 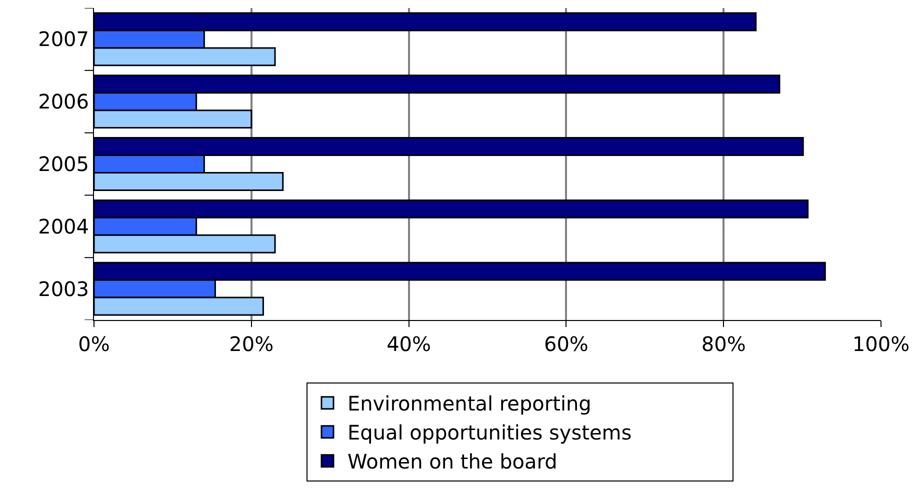 I want to click on y-tick-label: 2003, so click(x=63, y=288).